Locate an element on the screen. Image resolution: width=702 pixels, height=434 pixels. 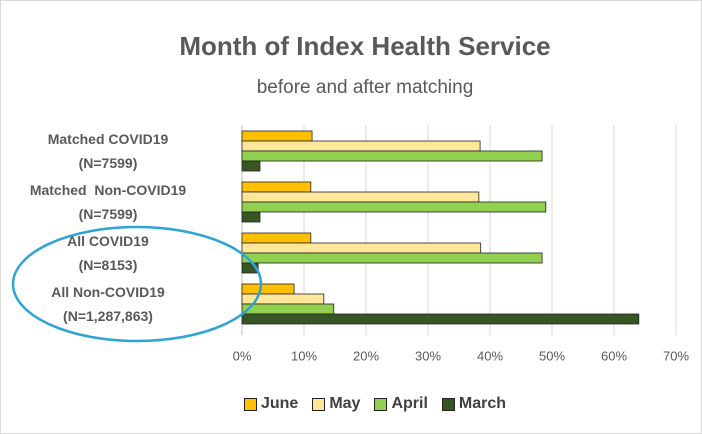
x-tick-label: 50% is located at coordinates (552, 355).